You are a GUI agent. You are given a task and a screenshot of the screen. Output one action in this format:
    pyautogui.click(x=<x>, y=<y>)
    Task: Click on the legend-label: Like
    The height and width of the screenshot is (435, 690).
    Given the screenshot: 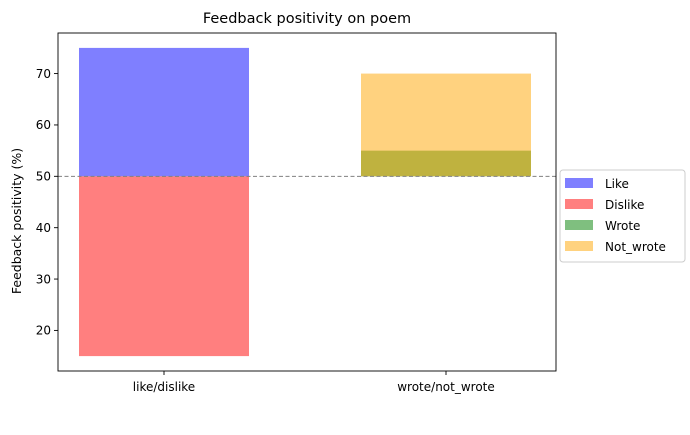 What is the action you would take?
    pyautogui.click(x=617, y=184)
    